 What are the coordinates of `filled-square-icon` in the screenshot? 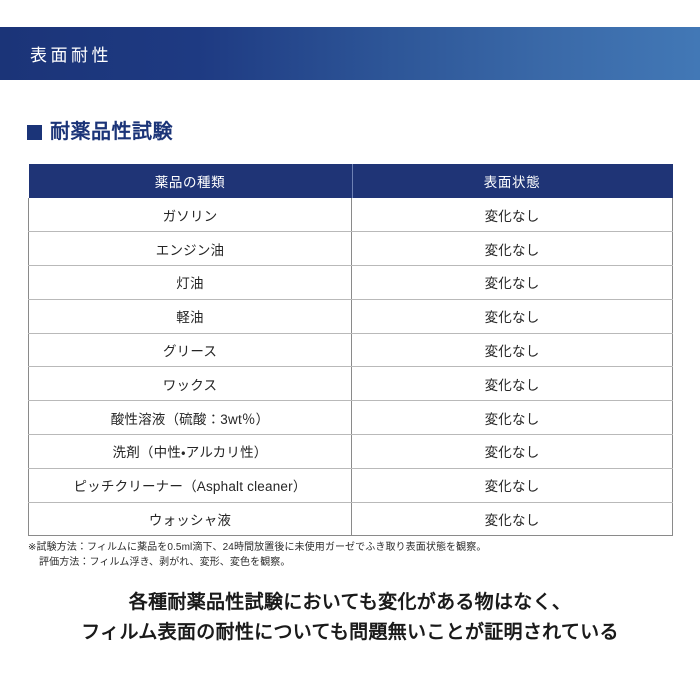 It's located at (34, 132).